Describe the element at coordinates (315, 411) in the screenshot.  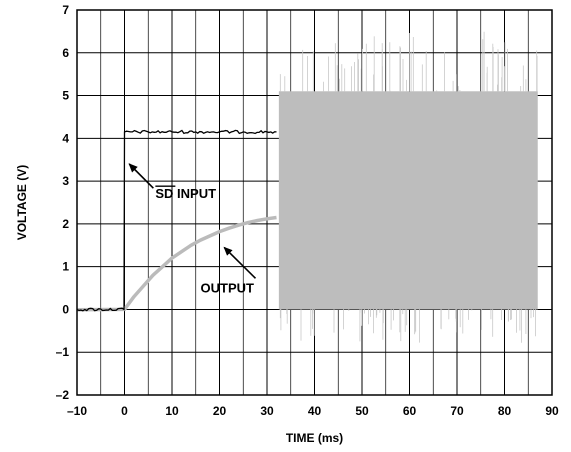
I see `x-tick-label: 40` at that location.